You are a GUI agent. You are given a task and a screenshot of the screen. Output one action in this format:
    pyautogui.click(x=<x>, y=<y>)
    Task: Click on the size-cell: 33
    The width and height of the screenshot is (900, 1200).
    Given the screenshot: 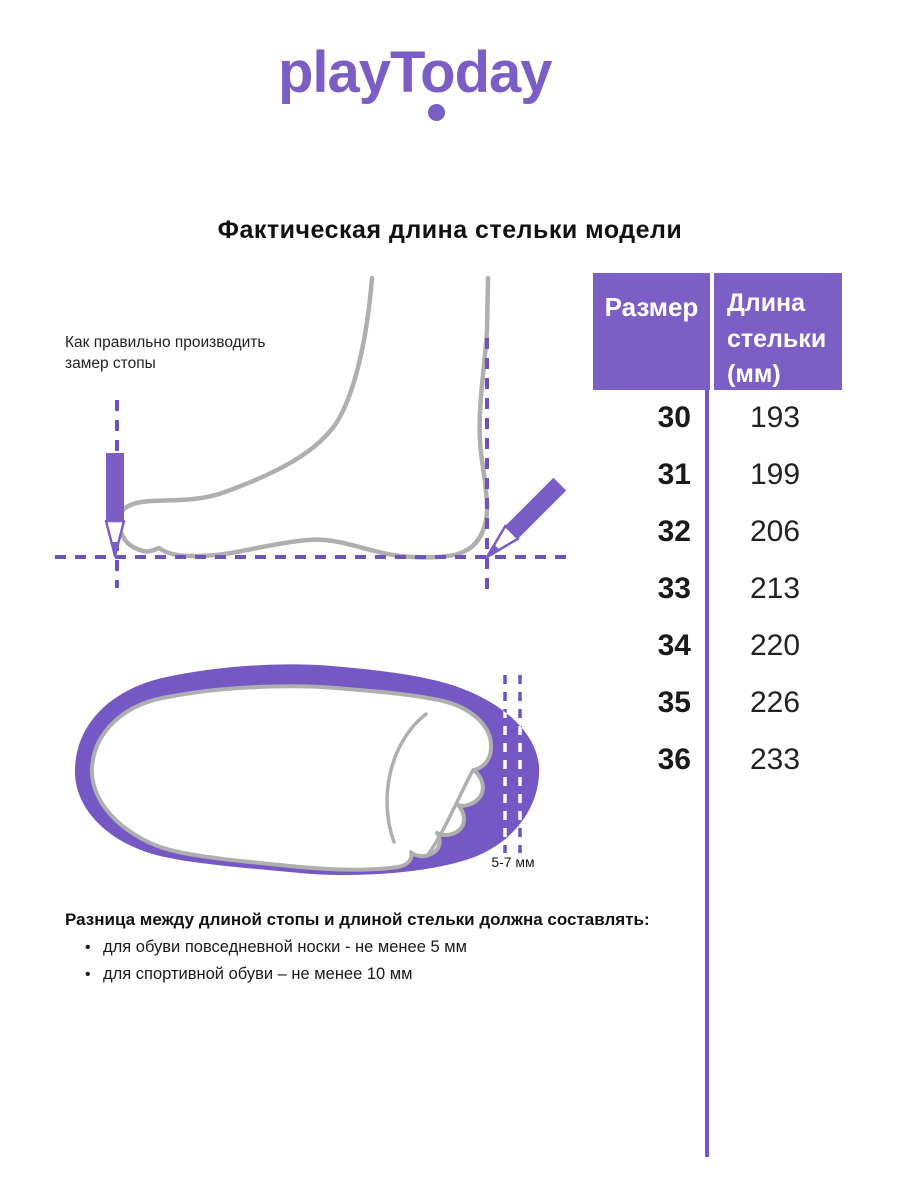 What is the action you would take?
    pyautogui.click(x=674, y=588)
    